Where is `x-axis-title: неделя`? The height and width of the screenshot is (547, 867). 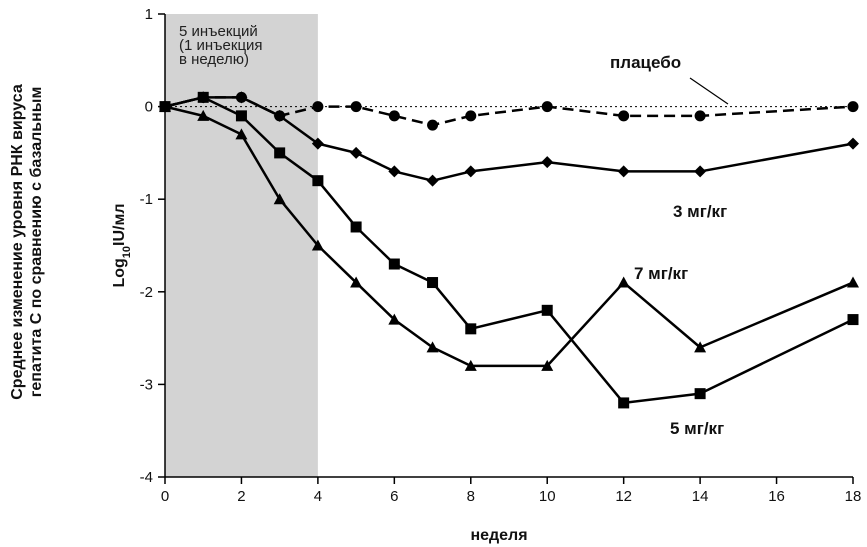
x-axis-title: неделя is located at coordinates (498, 535).